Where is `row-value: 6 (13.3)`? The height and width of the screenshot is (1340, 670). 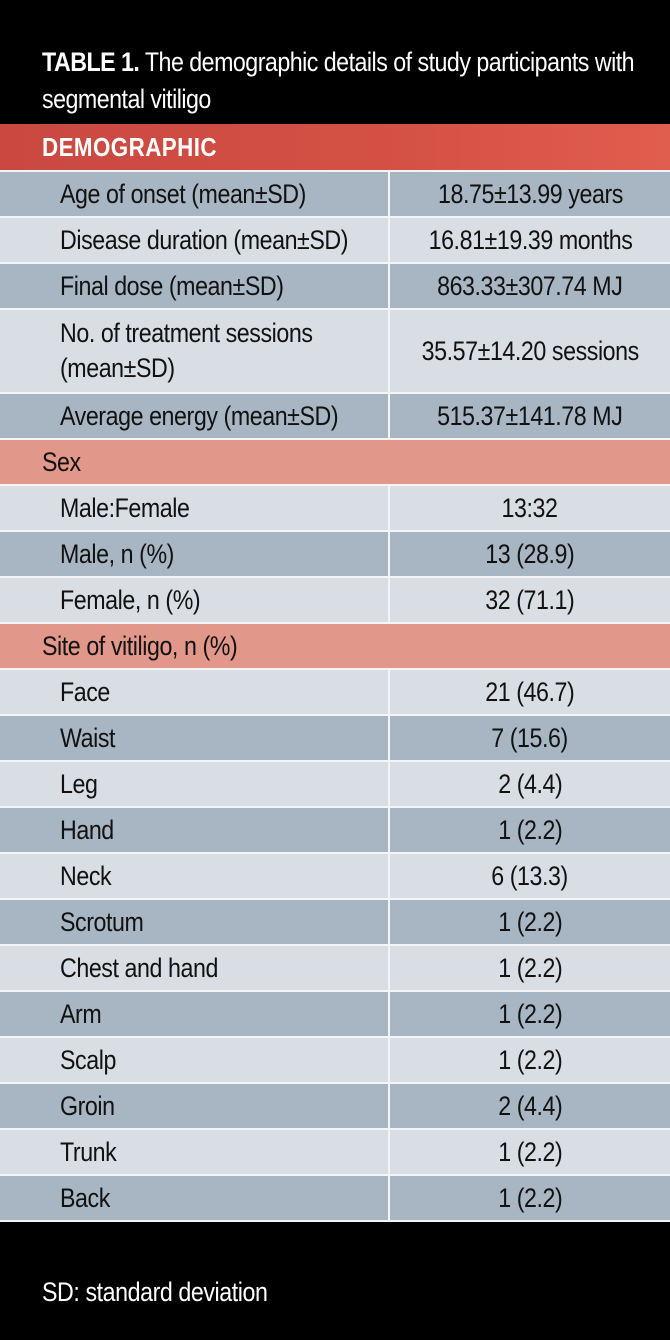 row-value: 6 (13.3) is located at coordinates (530, 875).